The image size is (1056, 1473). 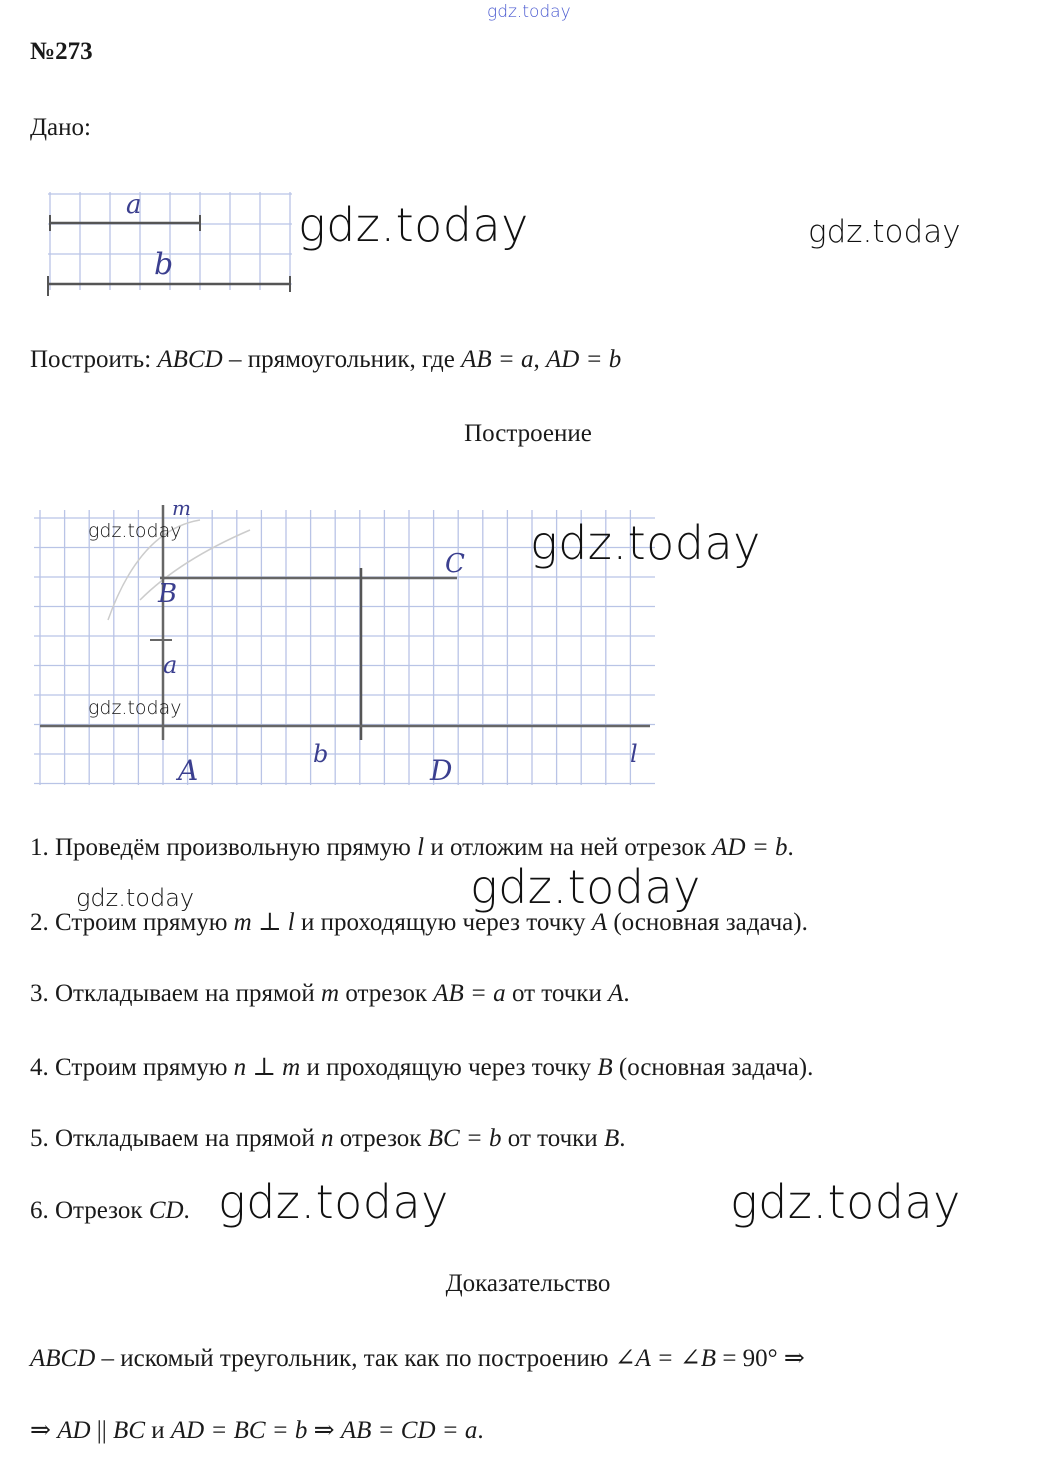 I want to click on task-comma: ,, so click(x=540, y=359).